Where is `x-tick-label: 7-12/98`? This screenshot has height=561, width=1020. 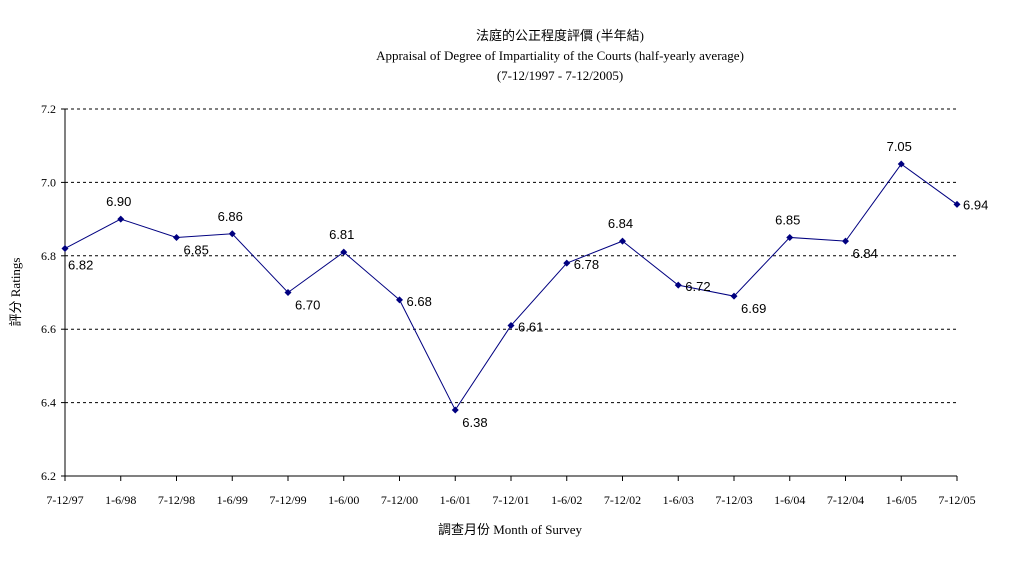 x-tick-label: 7-12/98 is located at coordinates (176, 500).